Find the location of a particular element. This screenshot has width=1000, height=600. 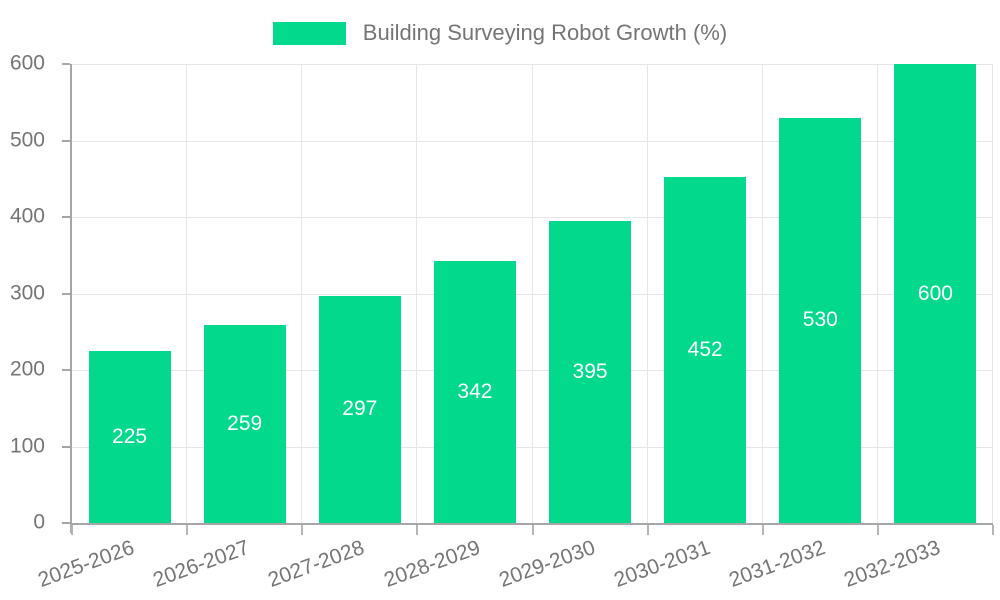

bar-value-label: 259 is located at coordinates (245, 423).